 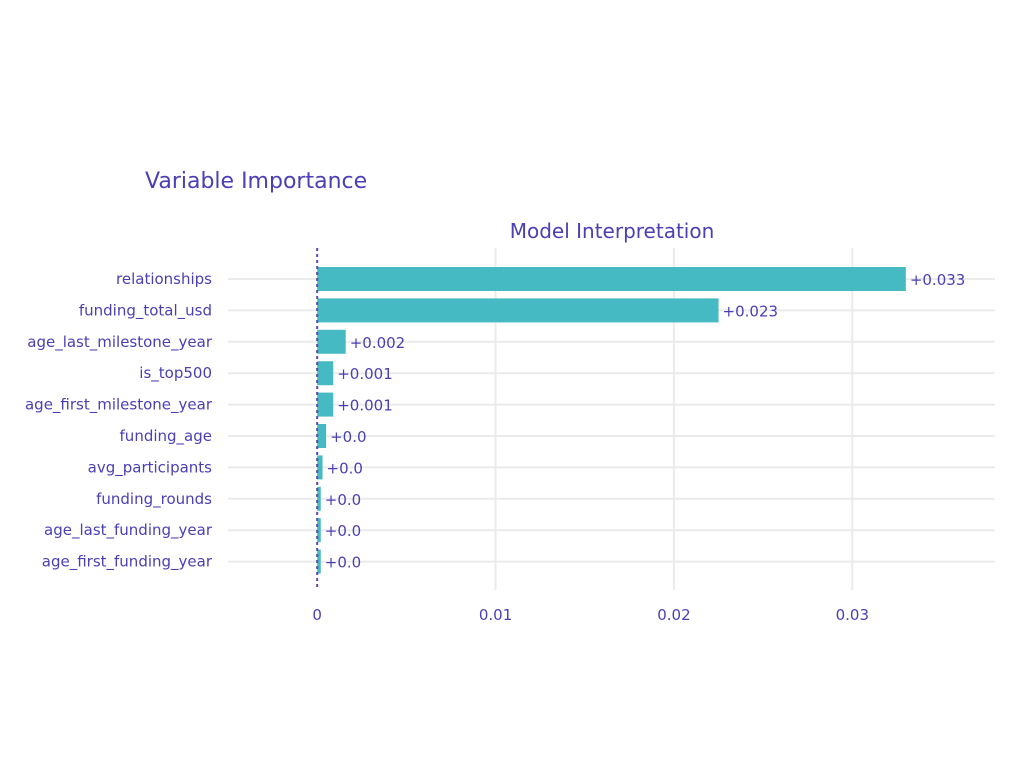 What do you see at coordinates (120, 342) in the screenshot?
I see `category-label: age_last_milestone_year` at bounding box center [120, 342].